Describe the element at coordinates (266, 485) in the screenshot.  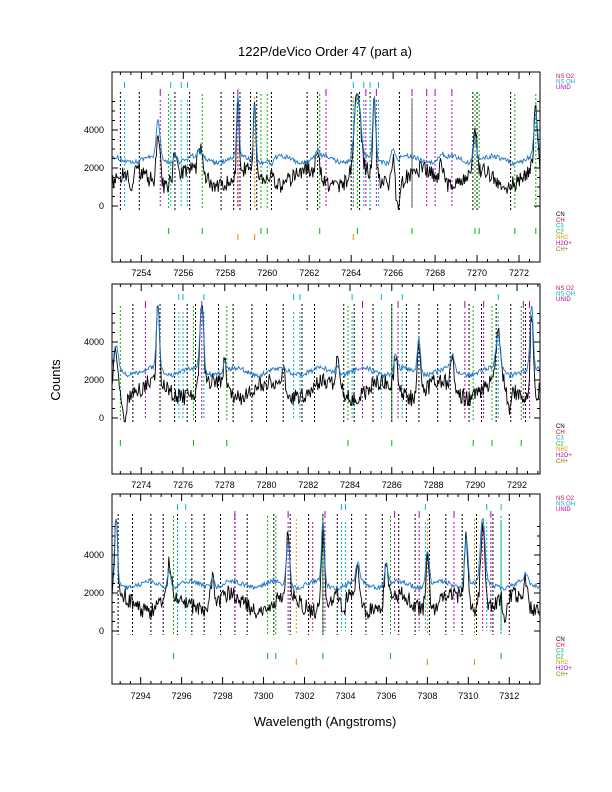
I see `x-tick-label: 7280` at that location.